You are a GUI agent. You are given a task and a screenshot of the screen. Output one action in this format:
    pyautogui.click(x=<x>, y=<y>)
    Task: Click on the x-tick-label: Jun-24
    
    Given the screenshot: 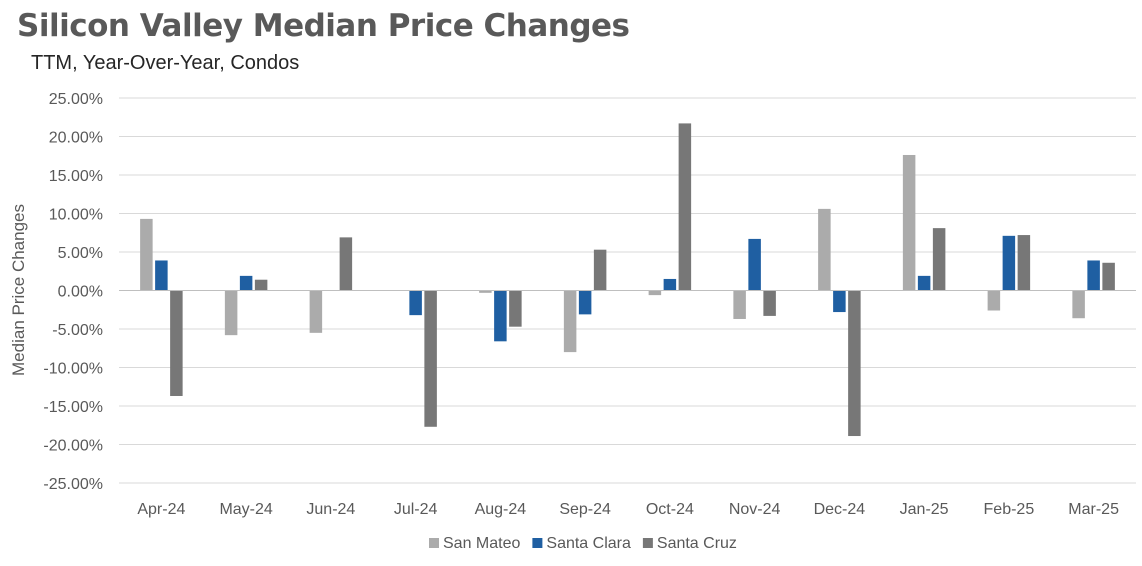 What is the action you would take?
    pyautogui.click(x=330, y=509)
    